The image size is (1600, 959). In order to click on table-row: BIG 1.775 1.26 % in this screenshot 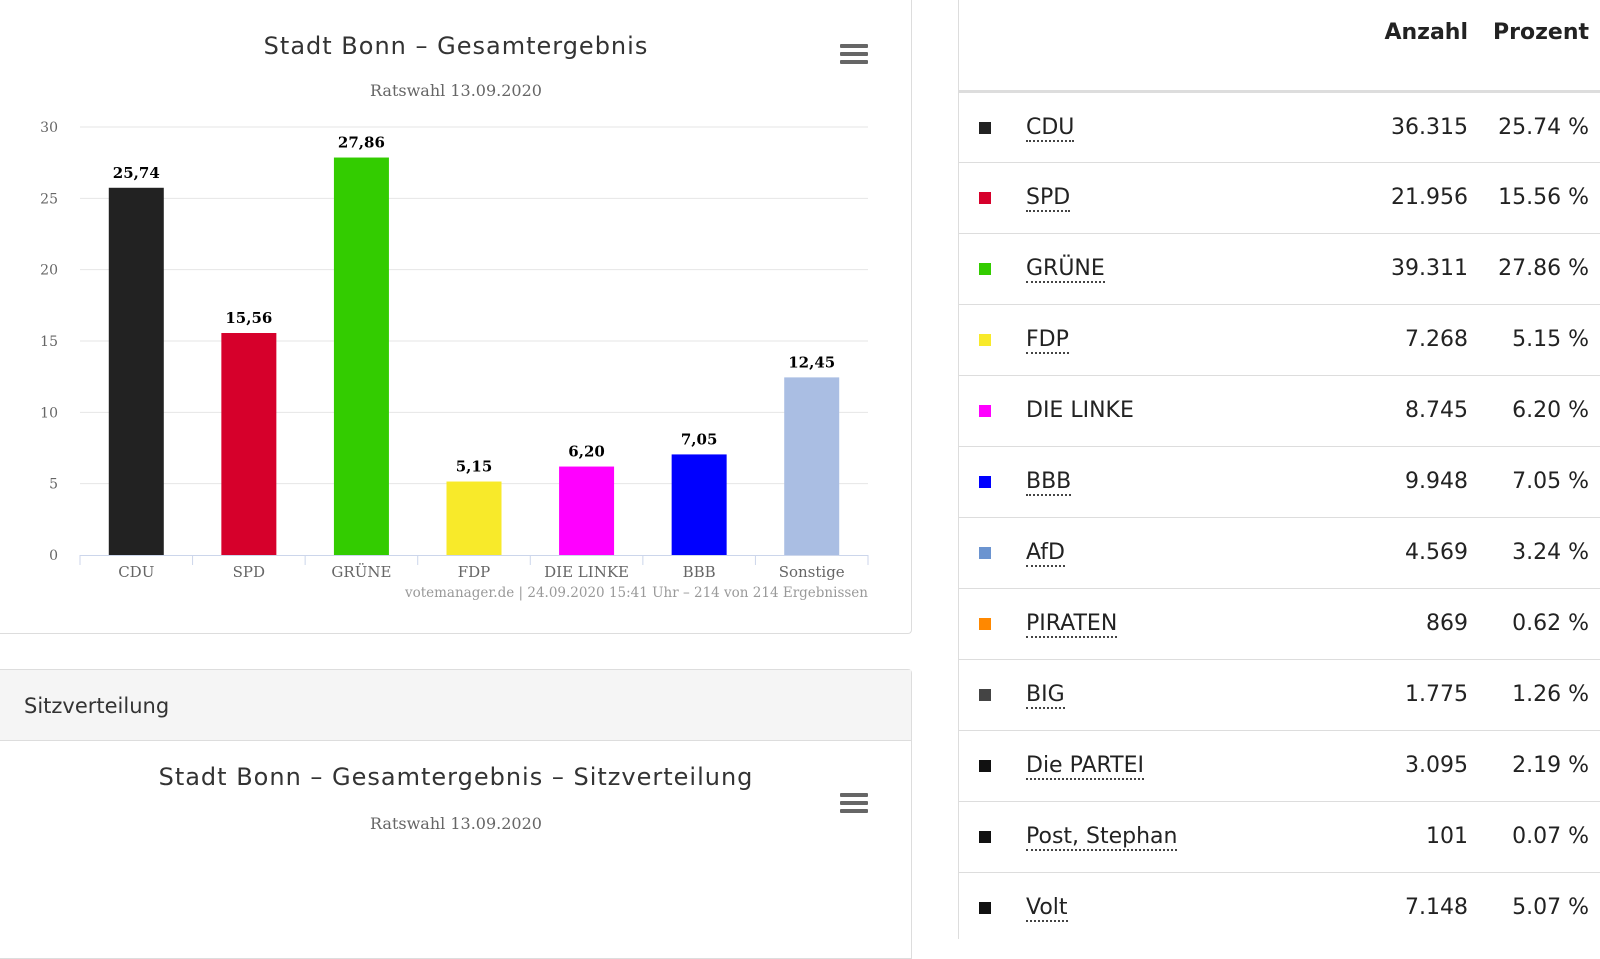, I will do `click(1279, 694)`.